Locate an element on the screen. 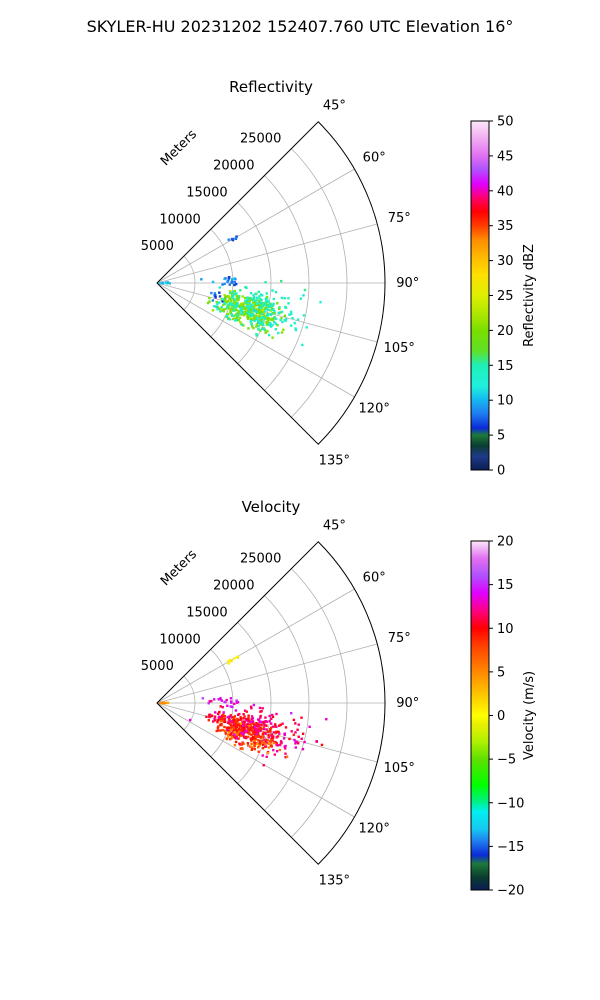  theta-tick-label: 135° is located at coordinates (334, 460).